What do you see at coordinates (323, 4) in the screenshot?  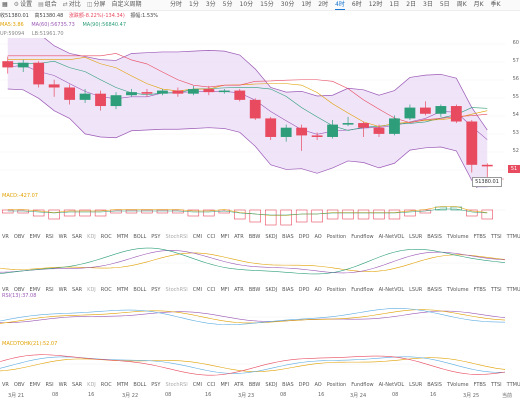 I see `timeframe-tab-8: 2时` at bounding box center [323, 4].